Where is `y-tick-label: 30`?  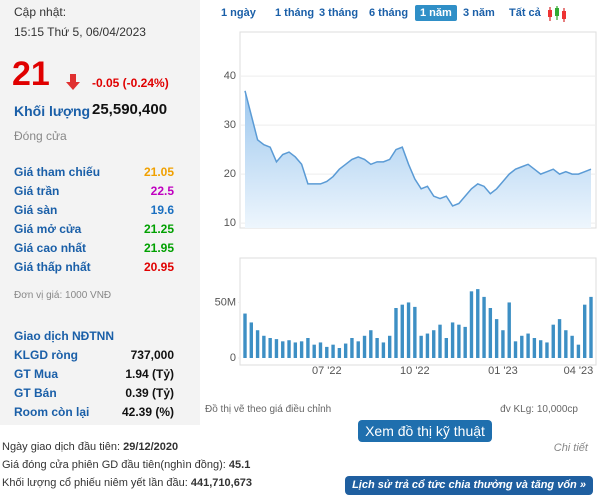 y-tick-label: 30 is located at coordinates (230, 125).